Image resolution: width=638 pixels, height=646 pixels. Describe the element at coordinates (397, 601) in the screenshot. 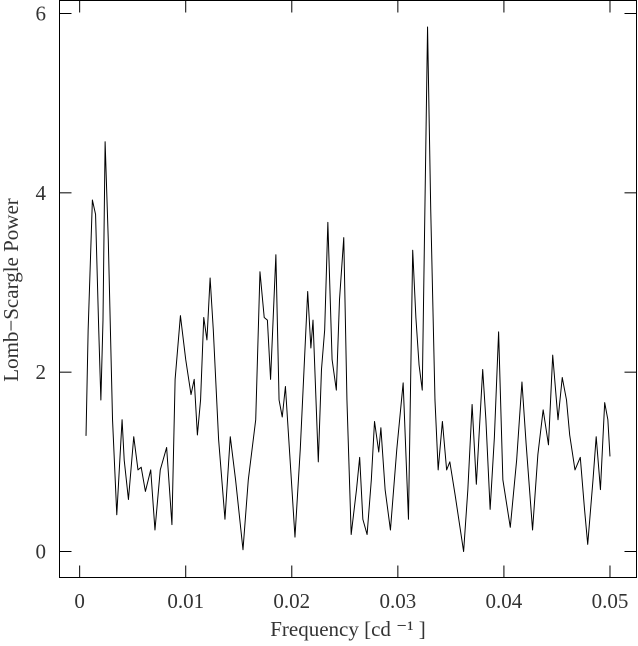

I see `x-tick-label: 0.03` at that location.